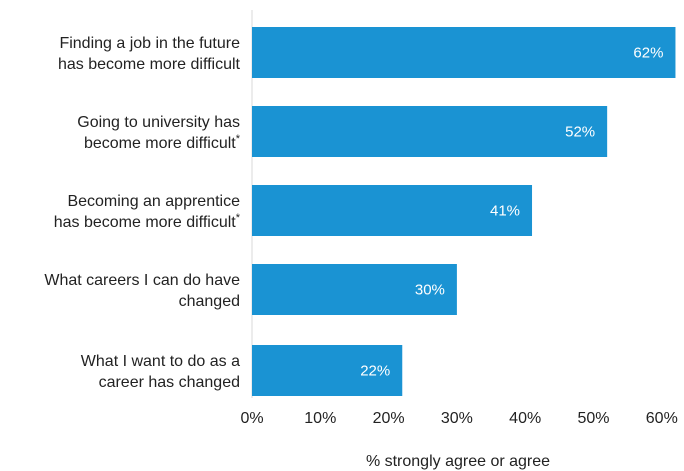  Describe the element at coordinates (662, 418) in the screenshot. I see `x-tick-label: 60%` at that location.